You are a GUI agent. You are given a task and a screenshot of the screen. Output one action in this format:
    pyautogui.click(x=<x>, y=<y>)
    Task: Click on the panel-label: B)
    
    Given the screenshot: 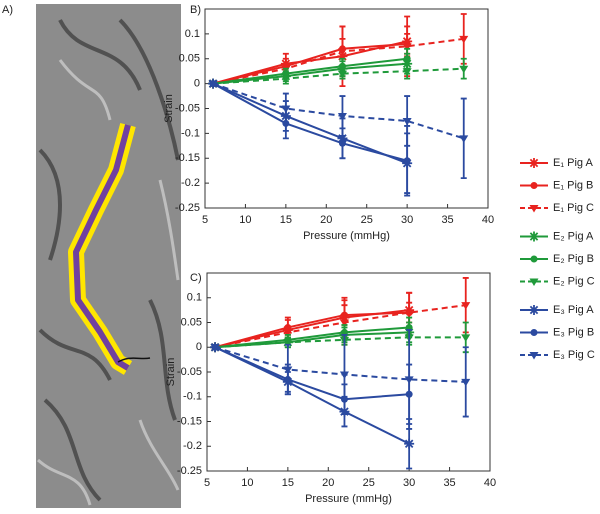 What is the action you would take?
    pyautogui.click(x=195, y=10)
    